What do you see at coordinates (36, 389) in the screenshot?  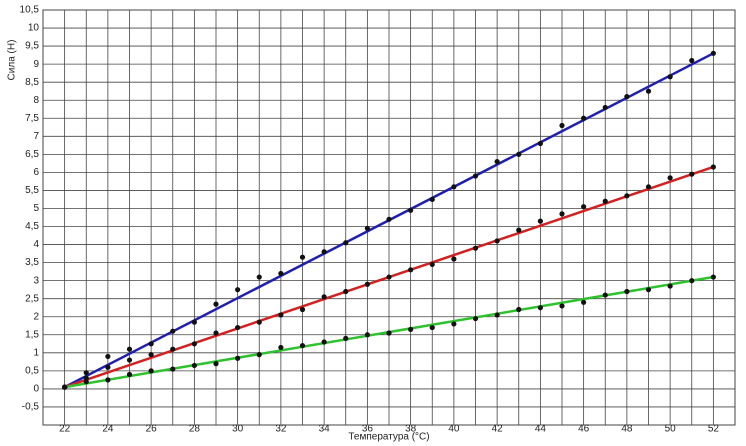 I see `y-tick-label: 0` at bounding box center [36, 389].